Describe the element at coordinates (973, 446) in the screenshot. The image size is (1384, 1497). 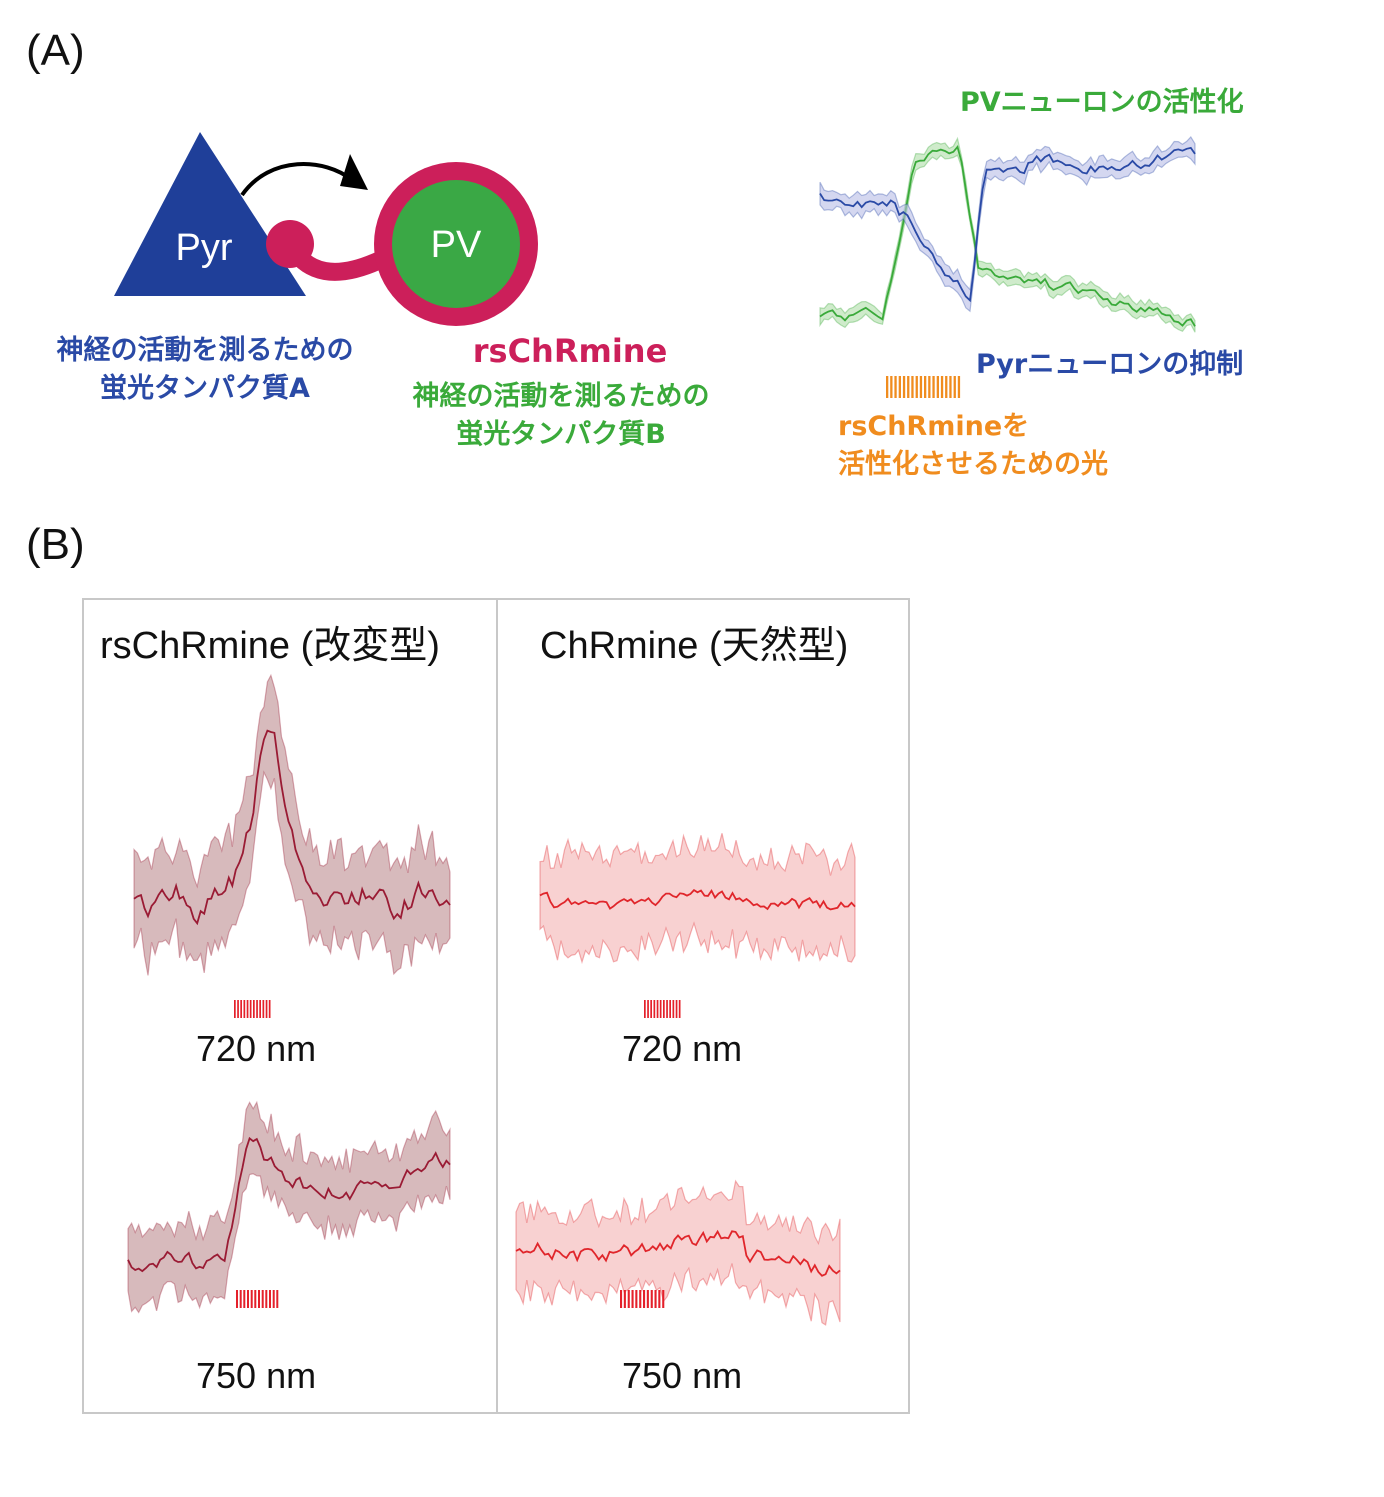
I see `light-caption: rsChRmineを 活性化させるための光` at that location.